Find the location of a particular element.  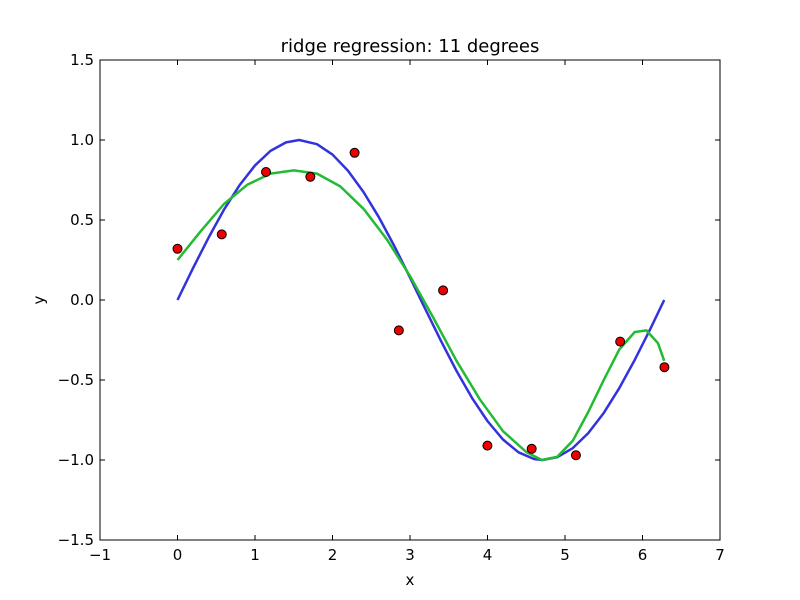

y-tick-label: 1.0 is located at coordinates (82, 140).